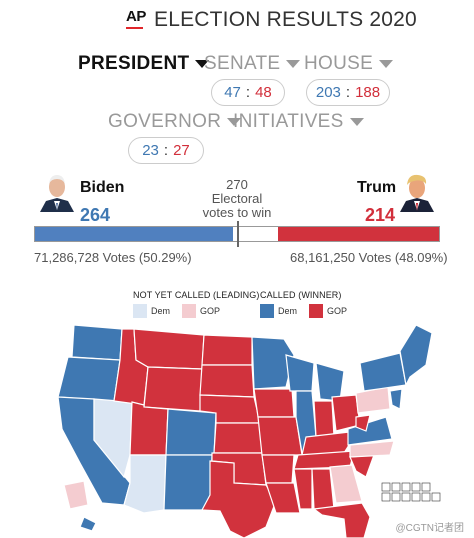 This screenshot has height=538, width=474. I want to click on house-count-pill: 203 : 188, so click(348, 92).